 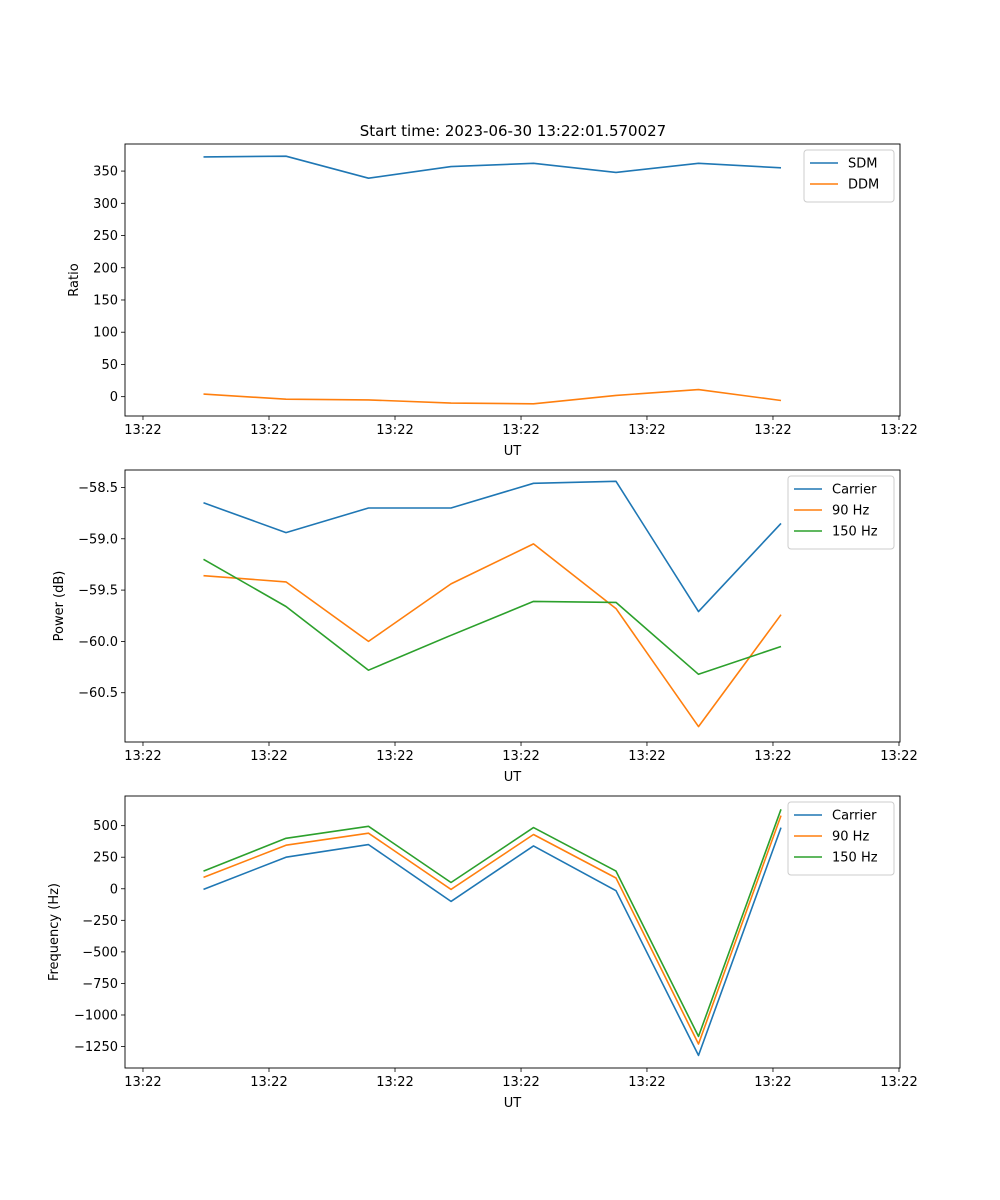 I want to click on y-tick-label: 200, so click(x=105, y=268).